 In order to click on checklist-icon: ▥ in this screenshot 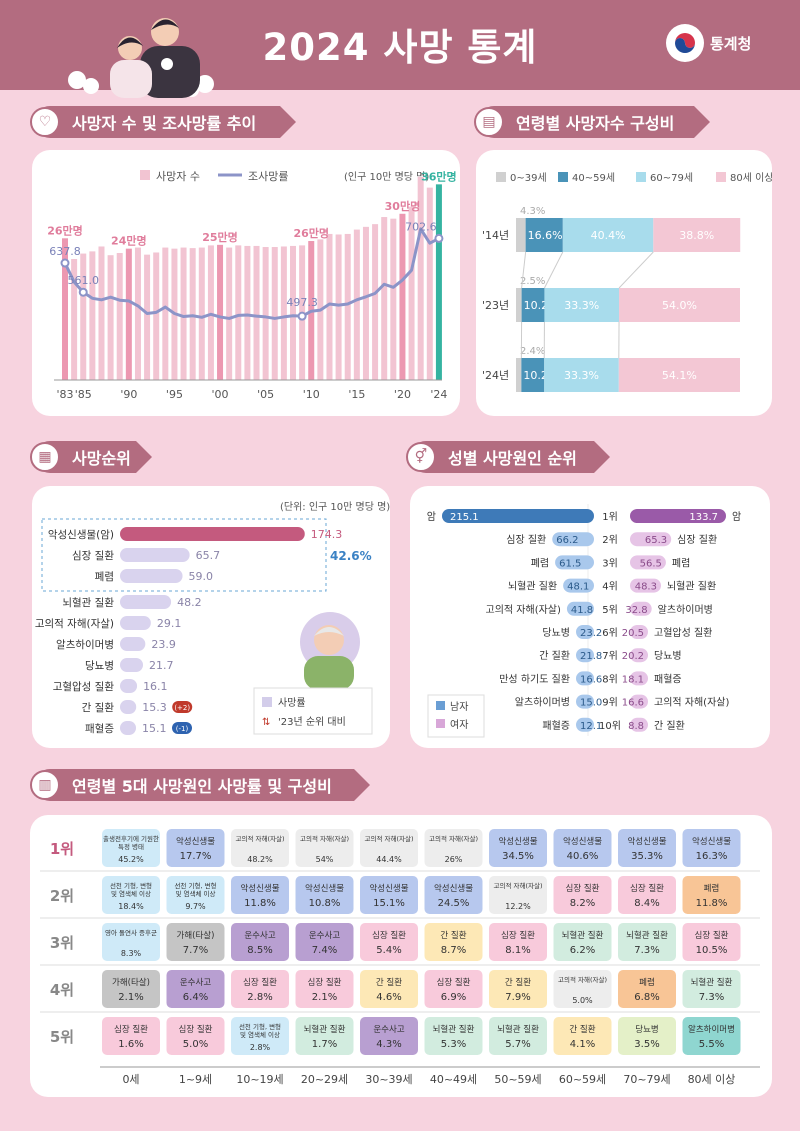, I will do `click(45, 785)`.